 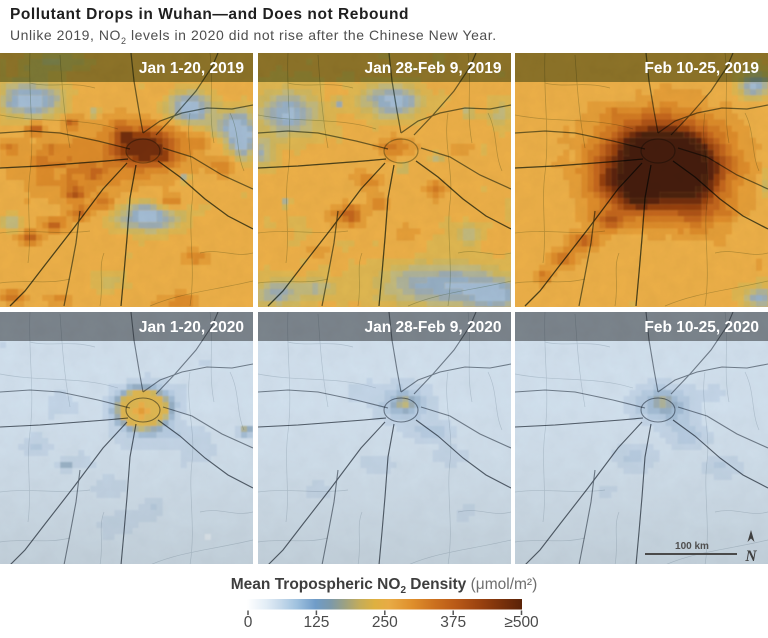 What do you see at coordinates (521, 622) in the screenshot?
I see `svg-text: ≥500` at bounding box center [521, 622].